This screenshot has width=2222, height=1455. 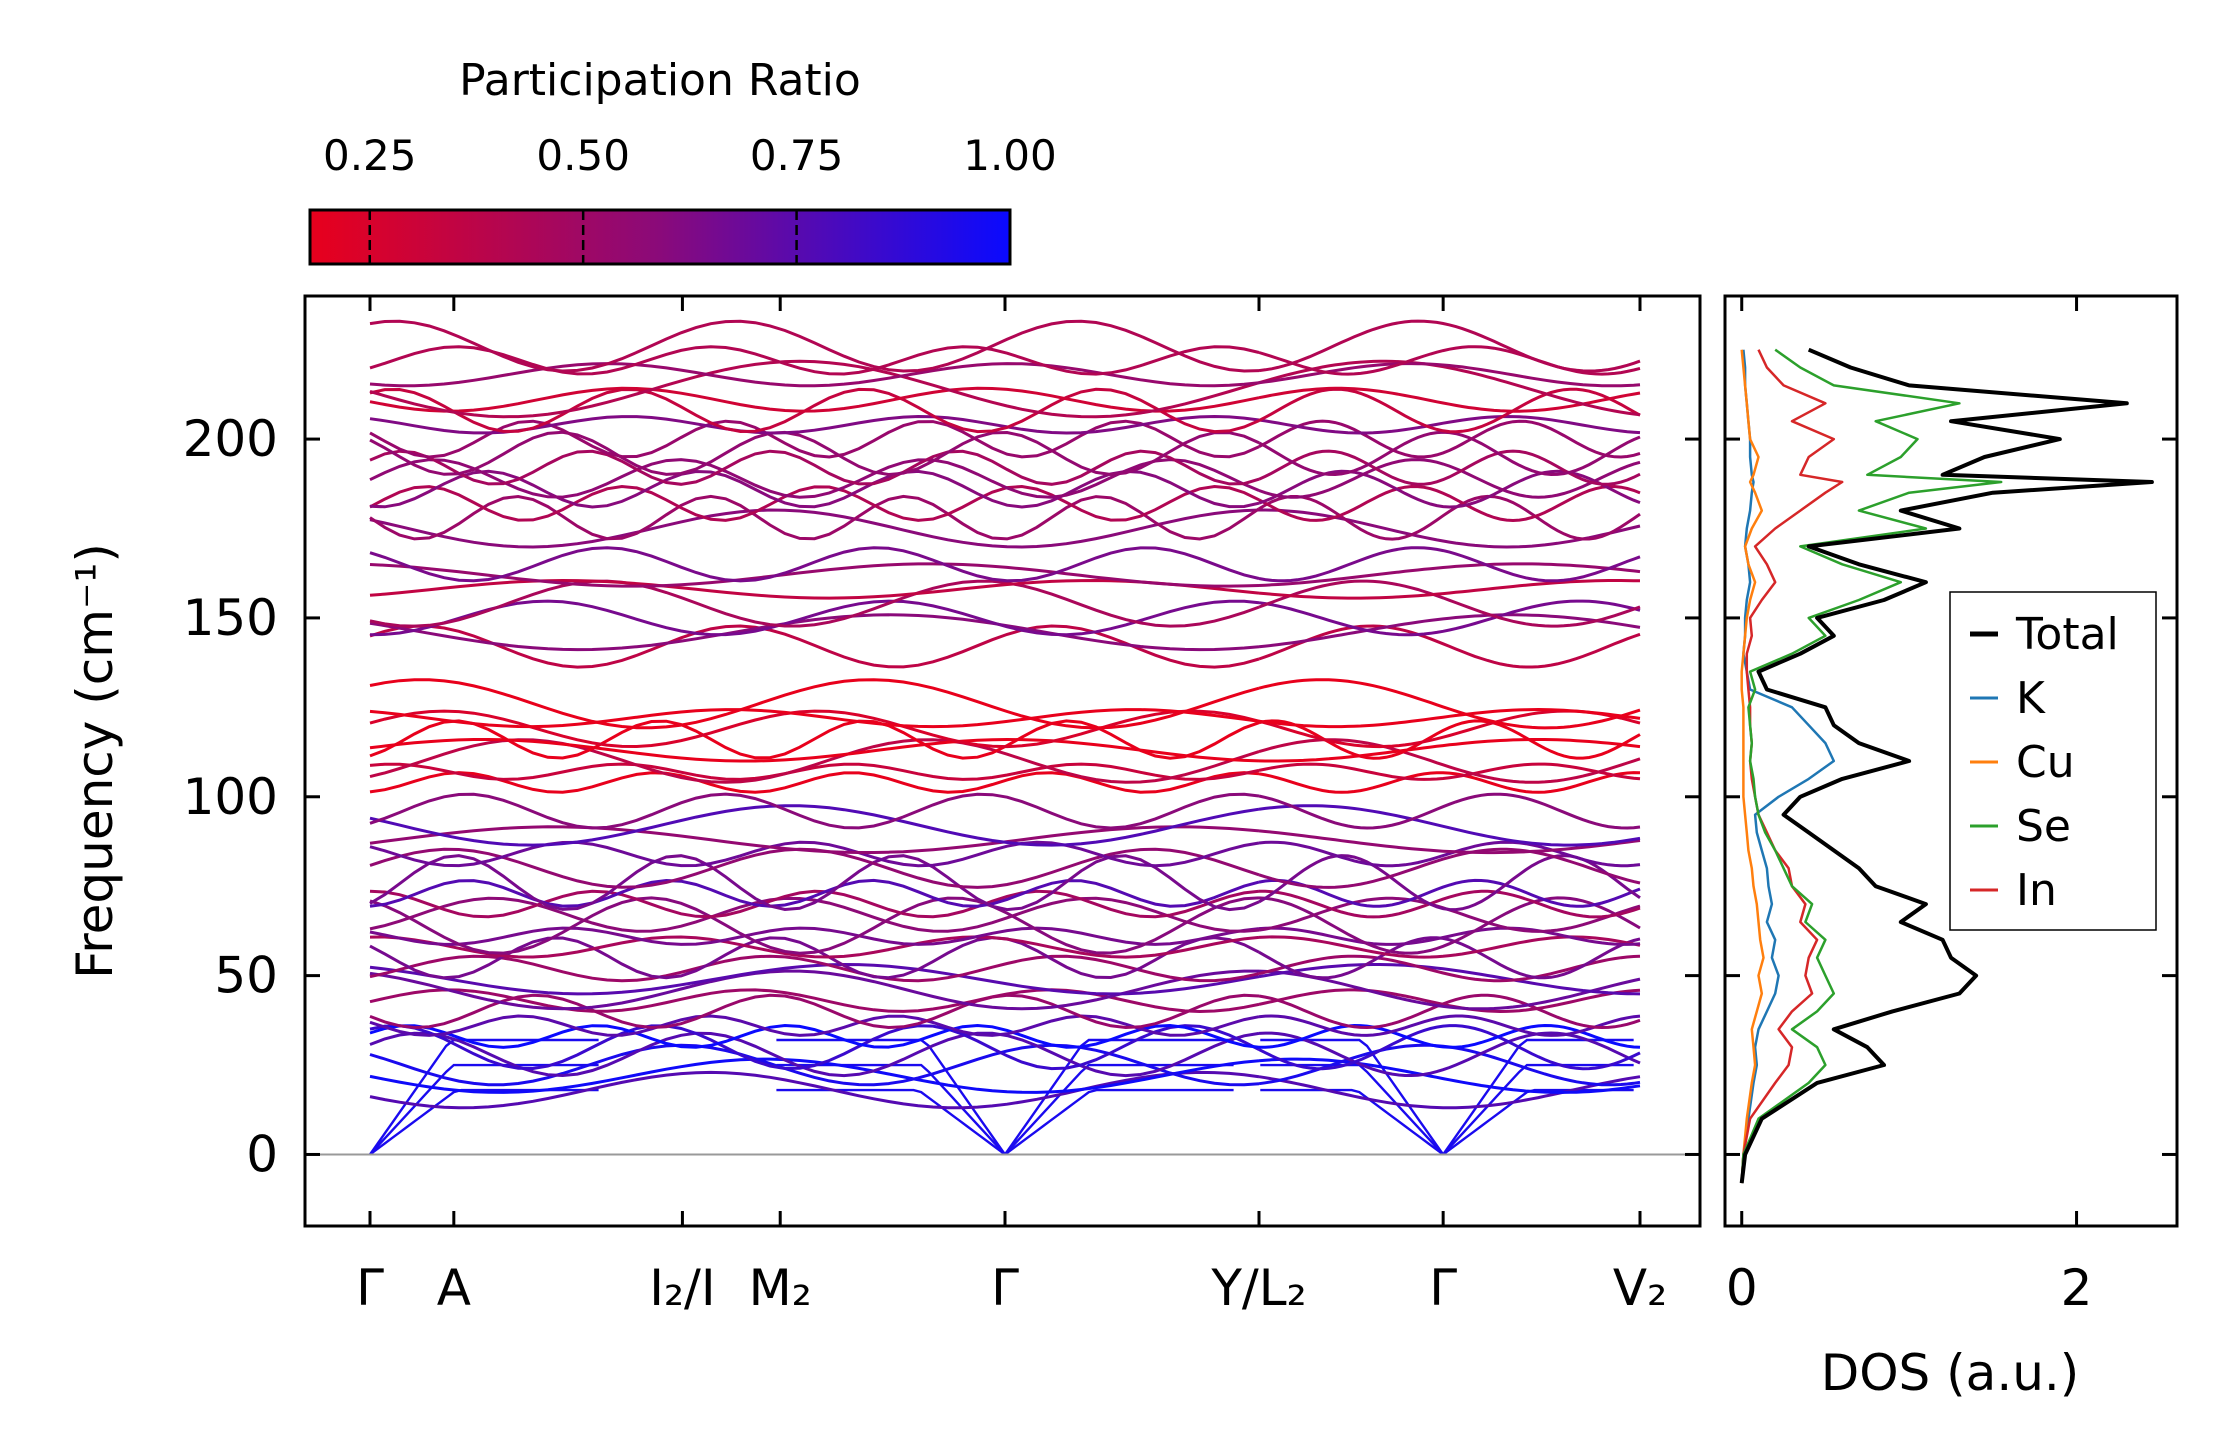 What do you see at coordinates (660, 237) in the screenshot?
I see `colorbar-gradient` at bounding box center [660, 237].